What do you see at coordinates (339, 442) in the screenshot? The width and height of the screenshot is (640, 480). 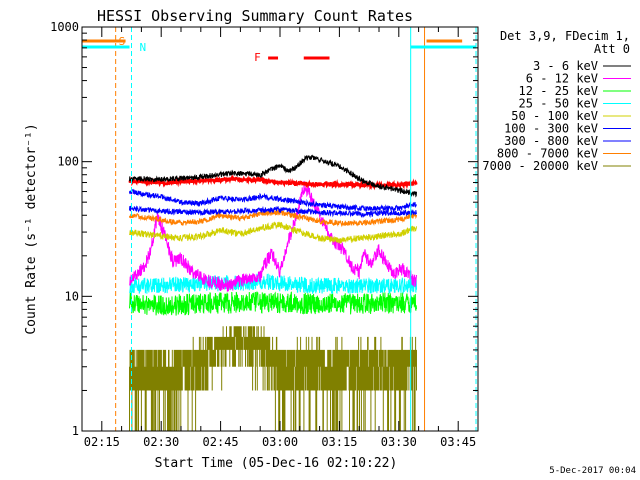 I see `x-tick-label: 03:15` at bounding box center [339, 442].